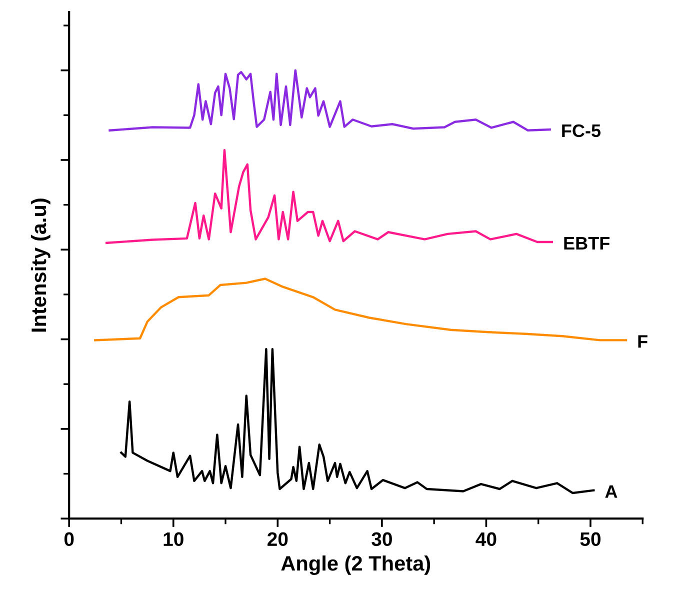  What do you see at coordinates (382, 539) in the screenshot?
I see `x-tick-label: 30` at bounding box center [382, 539].